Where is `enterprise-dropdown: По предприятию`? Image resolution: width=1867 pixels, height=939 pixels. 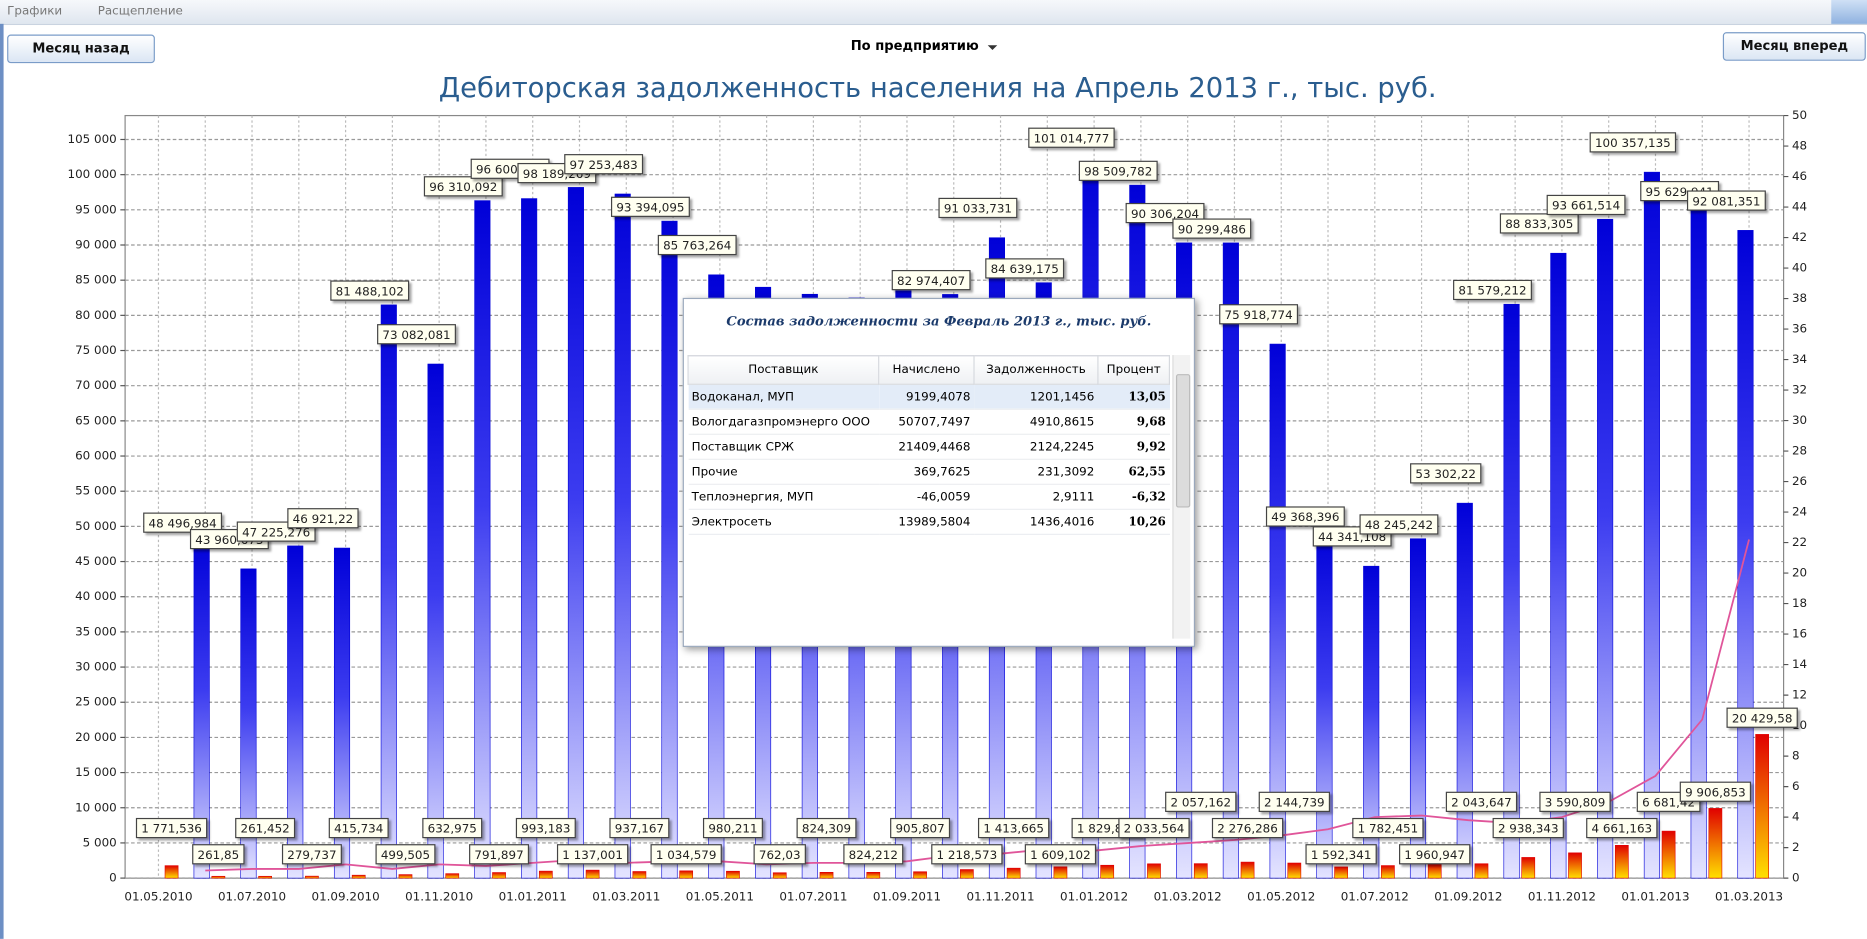 enterprise-dropdown: По предприятию is located at coordinates (925, 46).